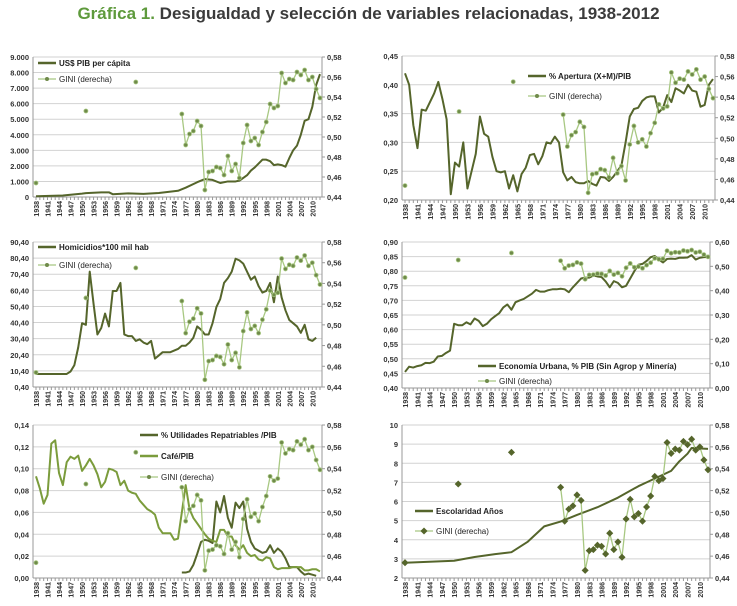 This screenshot has width=737, height=606. I want to click on x-tick-label: 1995, so click(643, 212).